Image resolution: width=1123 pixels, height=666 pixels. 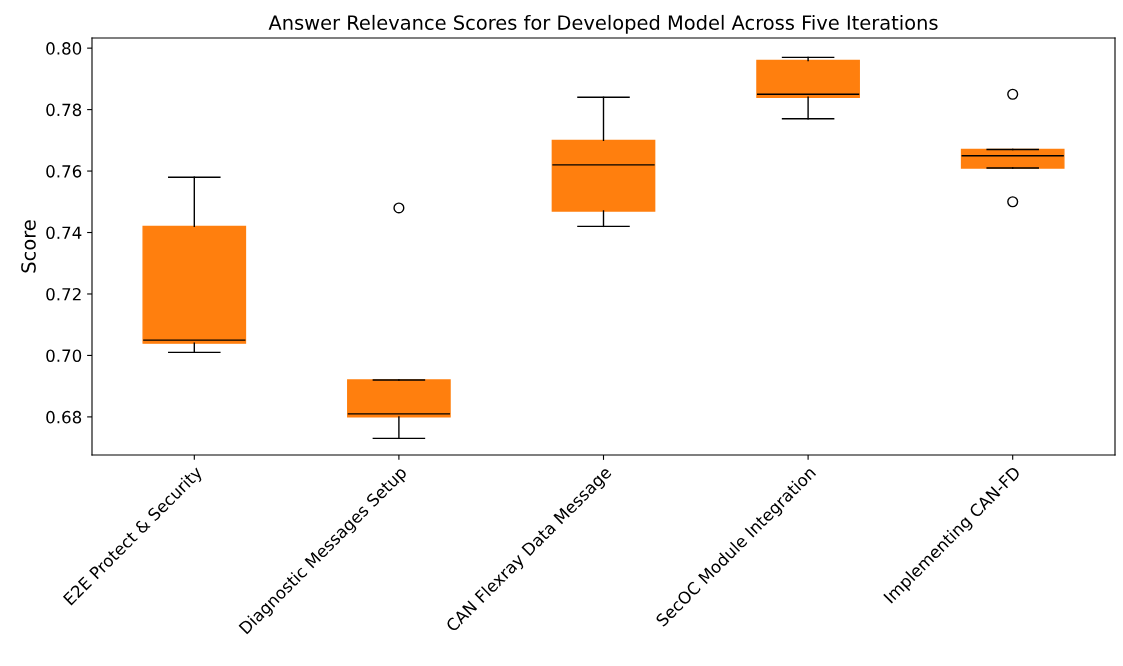 What do you see at coordinates (64, 417) in the screenshot?
I see `y-tick-label: 0.68` at bounding box center [64, 417].